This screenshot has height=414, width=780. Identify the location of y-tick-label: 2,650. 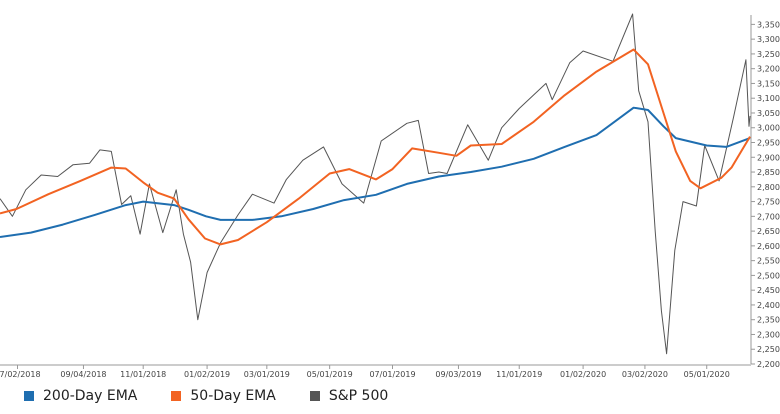
(768, 231).